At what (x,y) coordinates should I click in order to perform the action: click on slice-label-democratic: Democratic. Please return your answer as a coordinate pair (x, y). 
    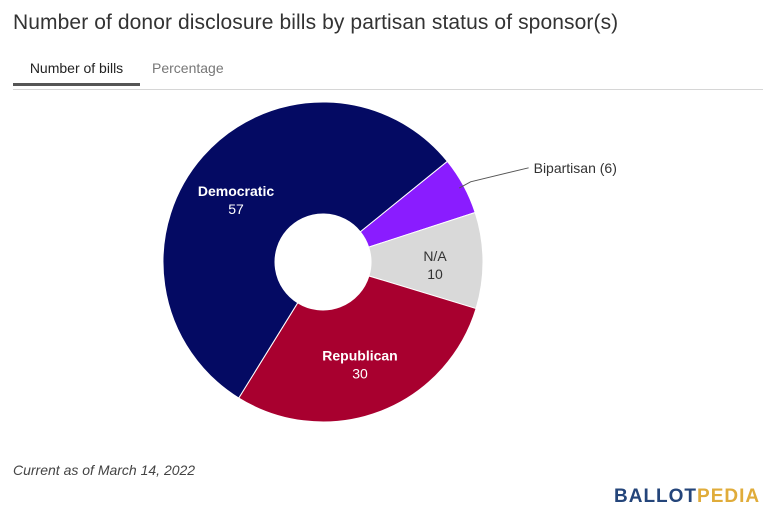
    Looking at the image, I should click on (236, 191).